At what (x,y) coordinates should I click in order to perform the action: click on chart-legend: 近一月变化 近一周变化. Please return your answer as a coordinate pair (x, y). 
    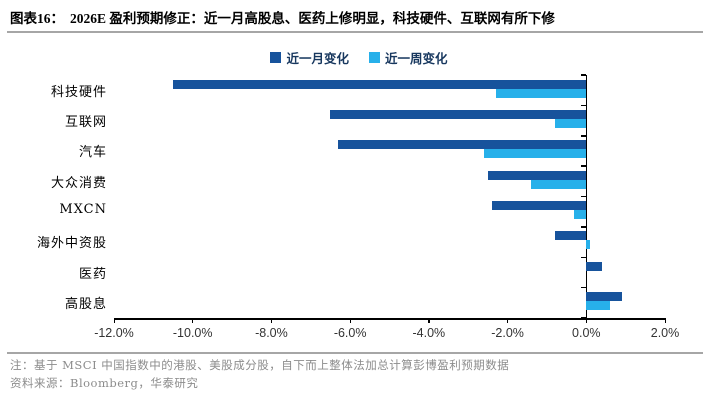
    Looking at the image, I should click on (359, 57).